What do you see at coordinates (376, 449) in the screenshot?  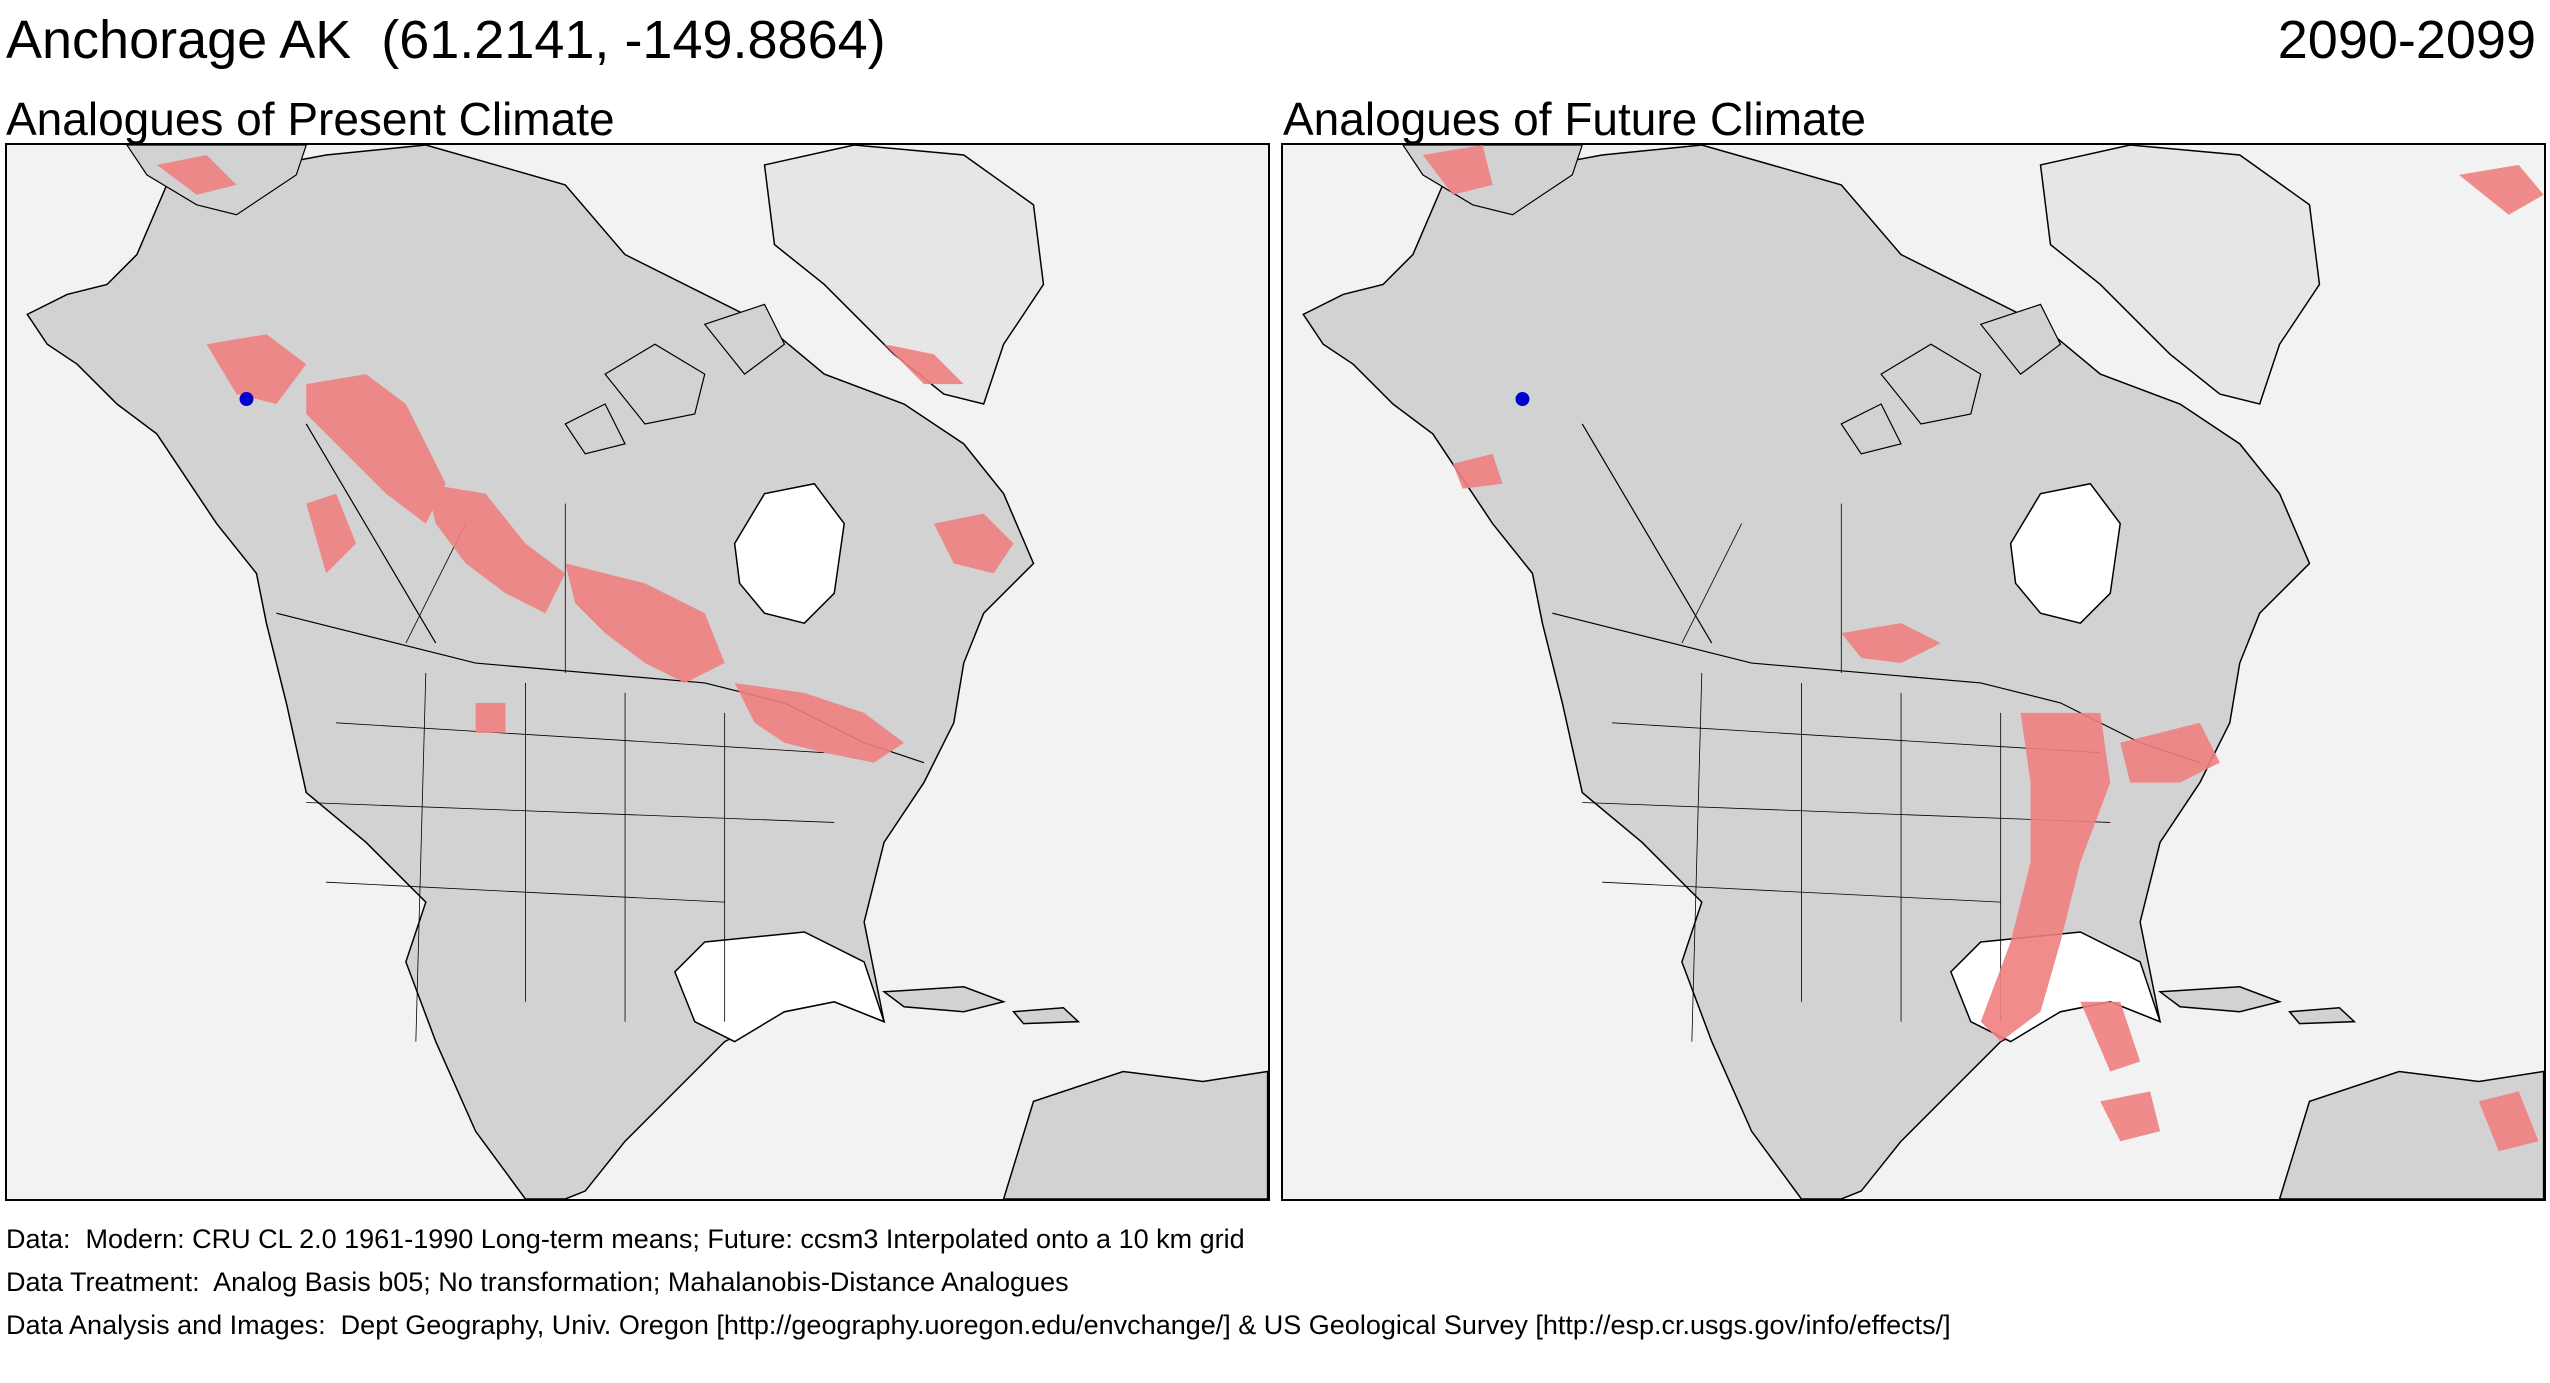 I see `analogue-yukon` at bounding box center [376, 449].